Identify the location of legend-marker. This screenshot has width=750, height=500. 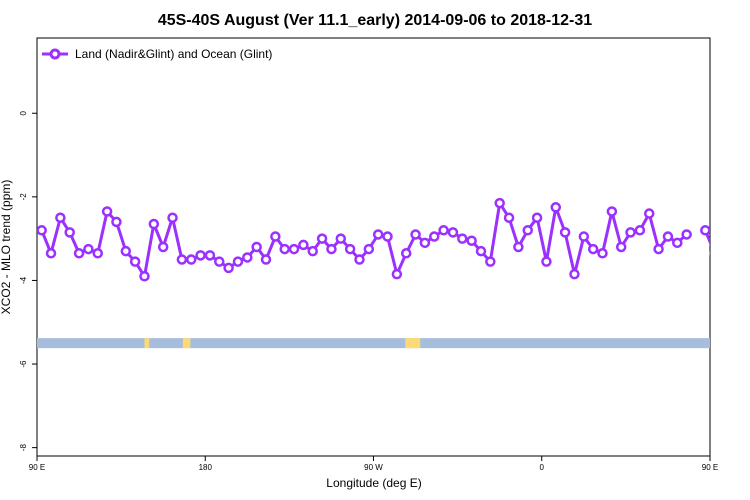
(55, 54).